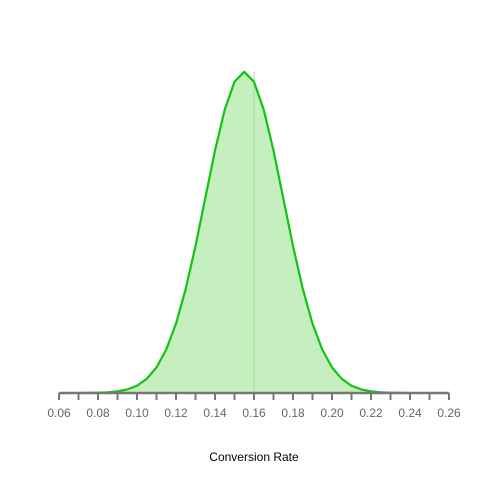 This screenshot has width=480, height=480. I want to click on x-tick-label: 0.26, so click(449, 413).